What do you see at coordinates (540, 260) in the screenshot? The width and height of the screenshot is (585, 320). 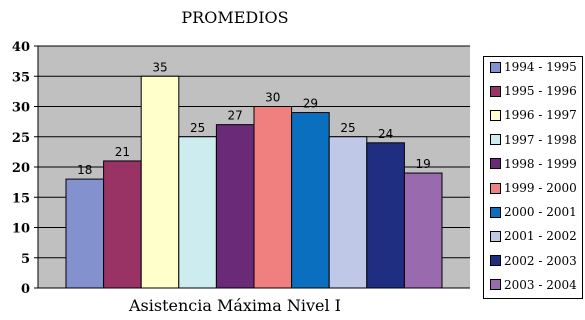 I see `legend-label: 2002 - 2003` at bounding box center [540, 260].